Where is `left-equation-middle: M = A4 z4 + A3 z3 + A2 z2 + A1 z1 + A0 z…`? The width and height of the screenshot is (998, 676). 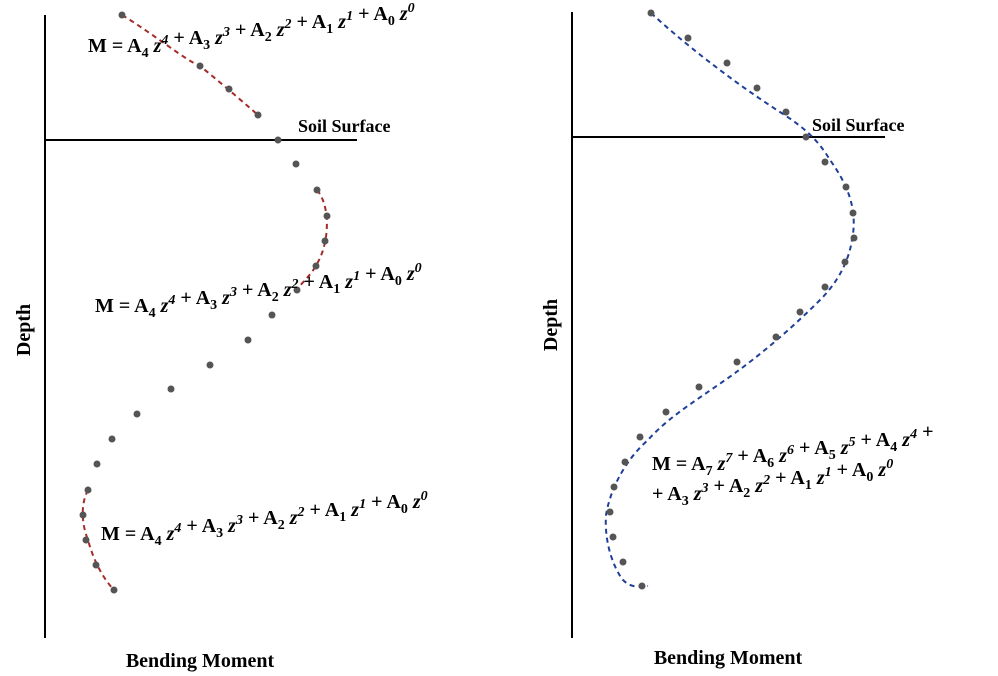
left-equation-middle: M = A4 z4 + A3 z3 + A2 z2 + A1 z1 + A0 z… is located at coordinates (258, 291).